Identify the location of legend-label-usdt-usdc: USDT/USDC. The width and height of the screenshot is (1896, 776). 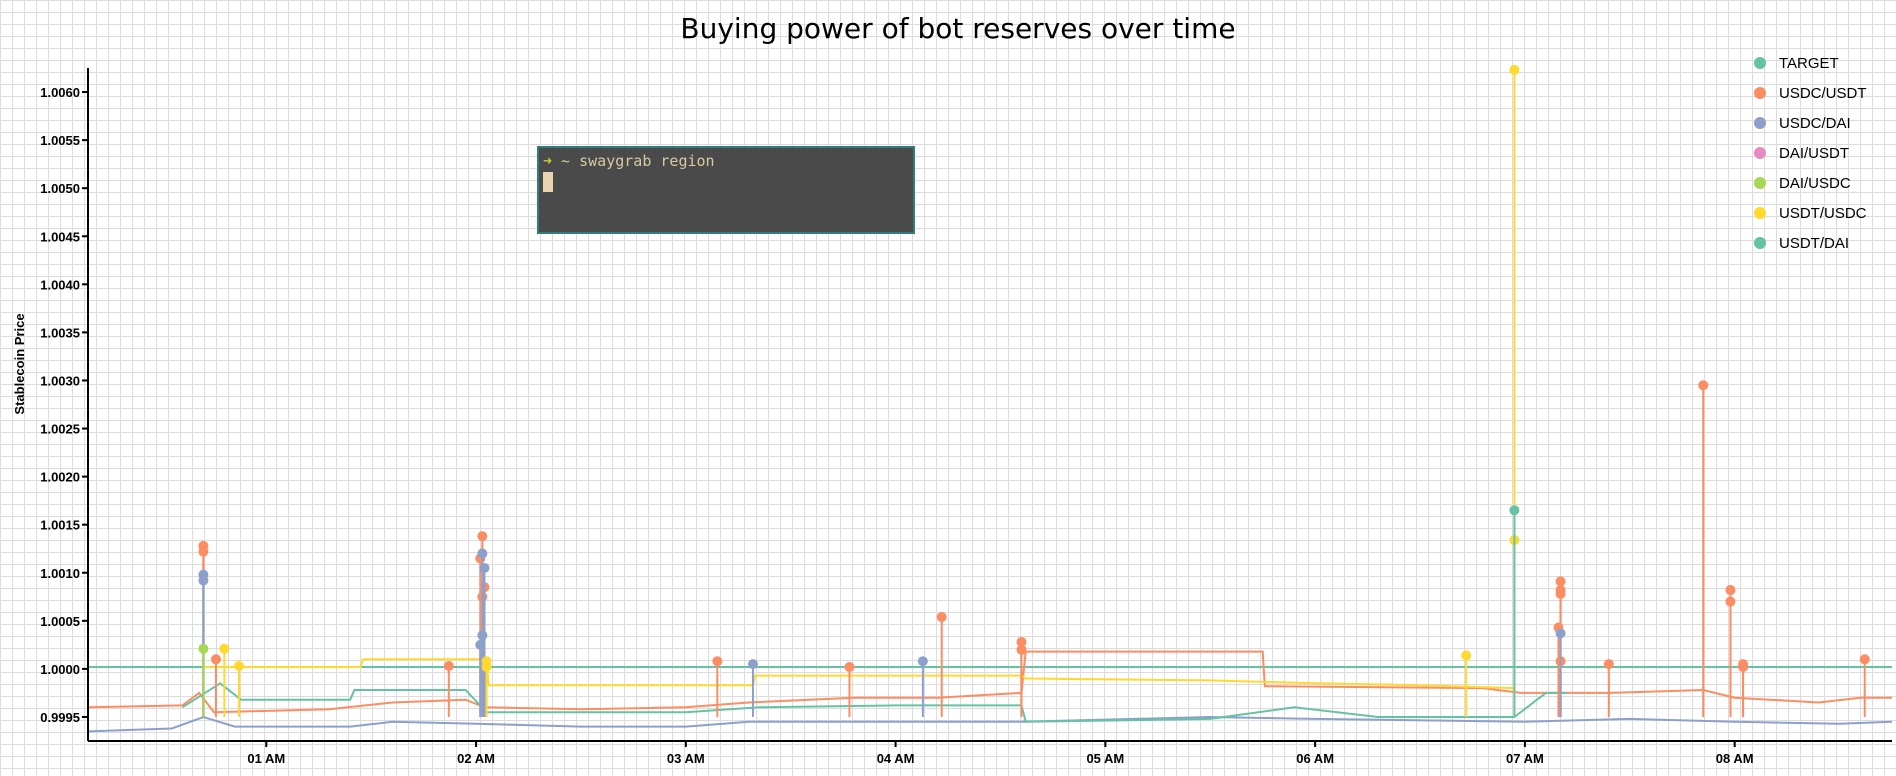
(1823, 213).